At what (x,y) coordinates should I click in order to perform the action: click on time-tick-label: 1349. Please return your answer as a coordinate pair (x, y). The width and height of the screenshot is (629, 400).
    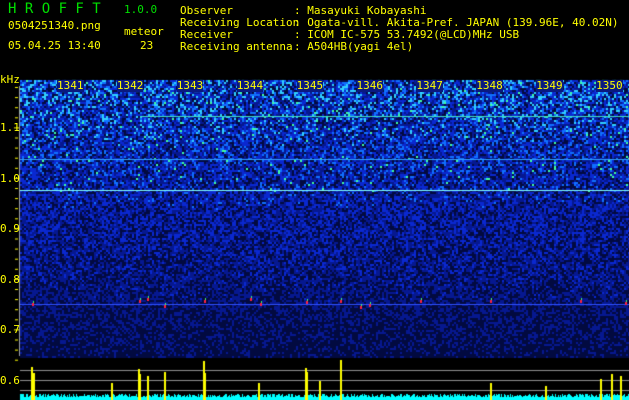
    Looking at the image, I should click on (549, 85).